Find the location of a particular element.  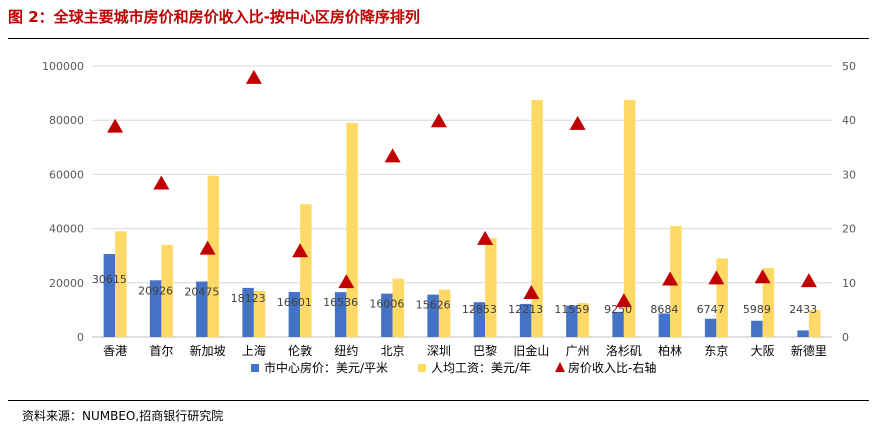

category-label: 东京 is located at coordinates (716, 351).